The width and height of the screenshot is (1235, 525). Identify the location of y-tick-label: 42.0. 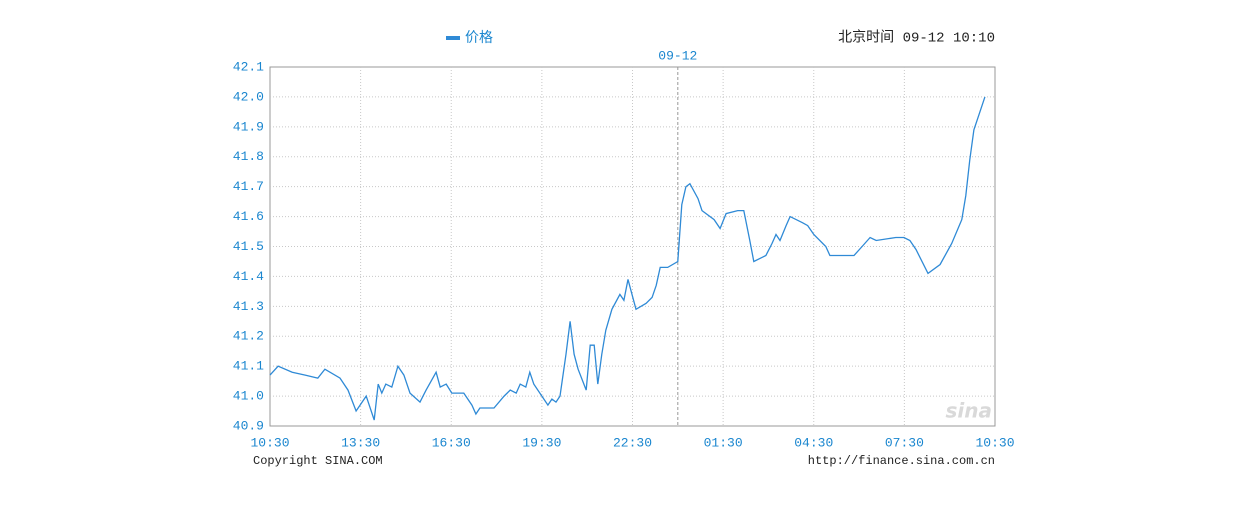
(248, 96).